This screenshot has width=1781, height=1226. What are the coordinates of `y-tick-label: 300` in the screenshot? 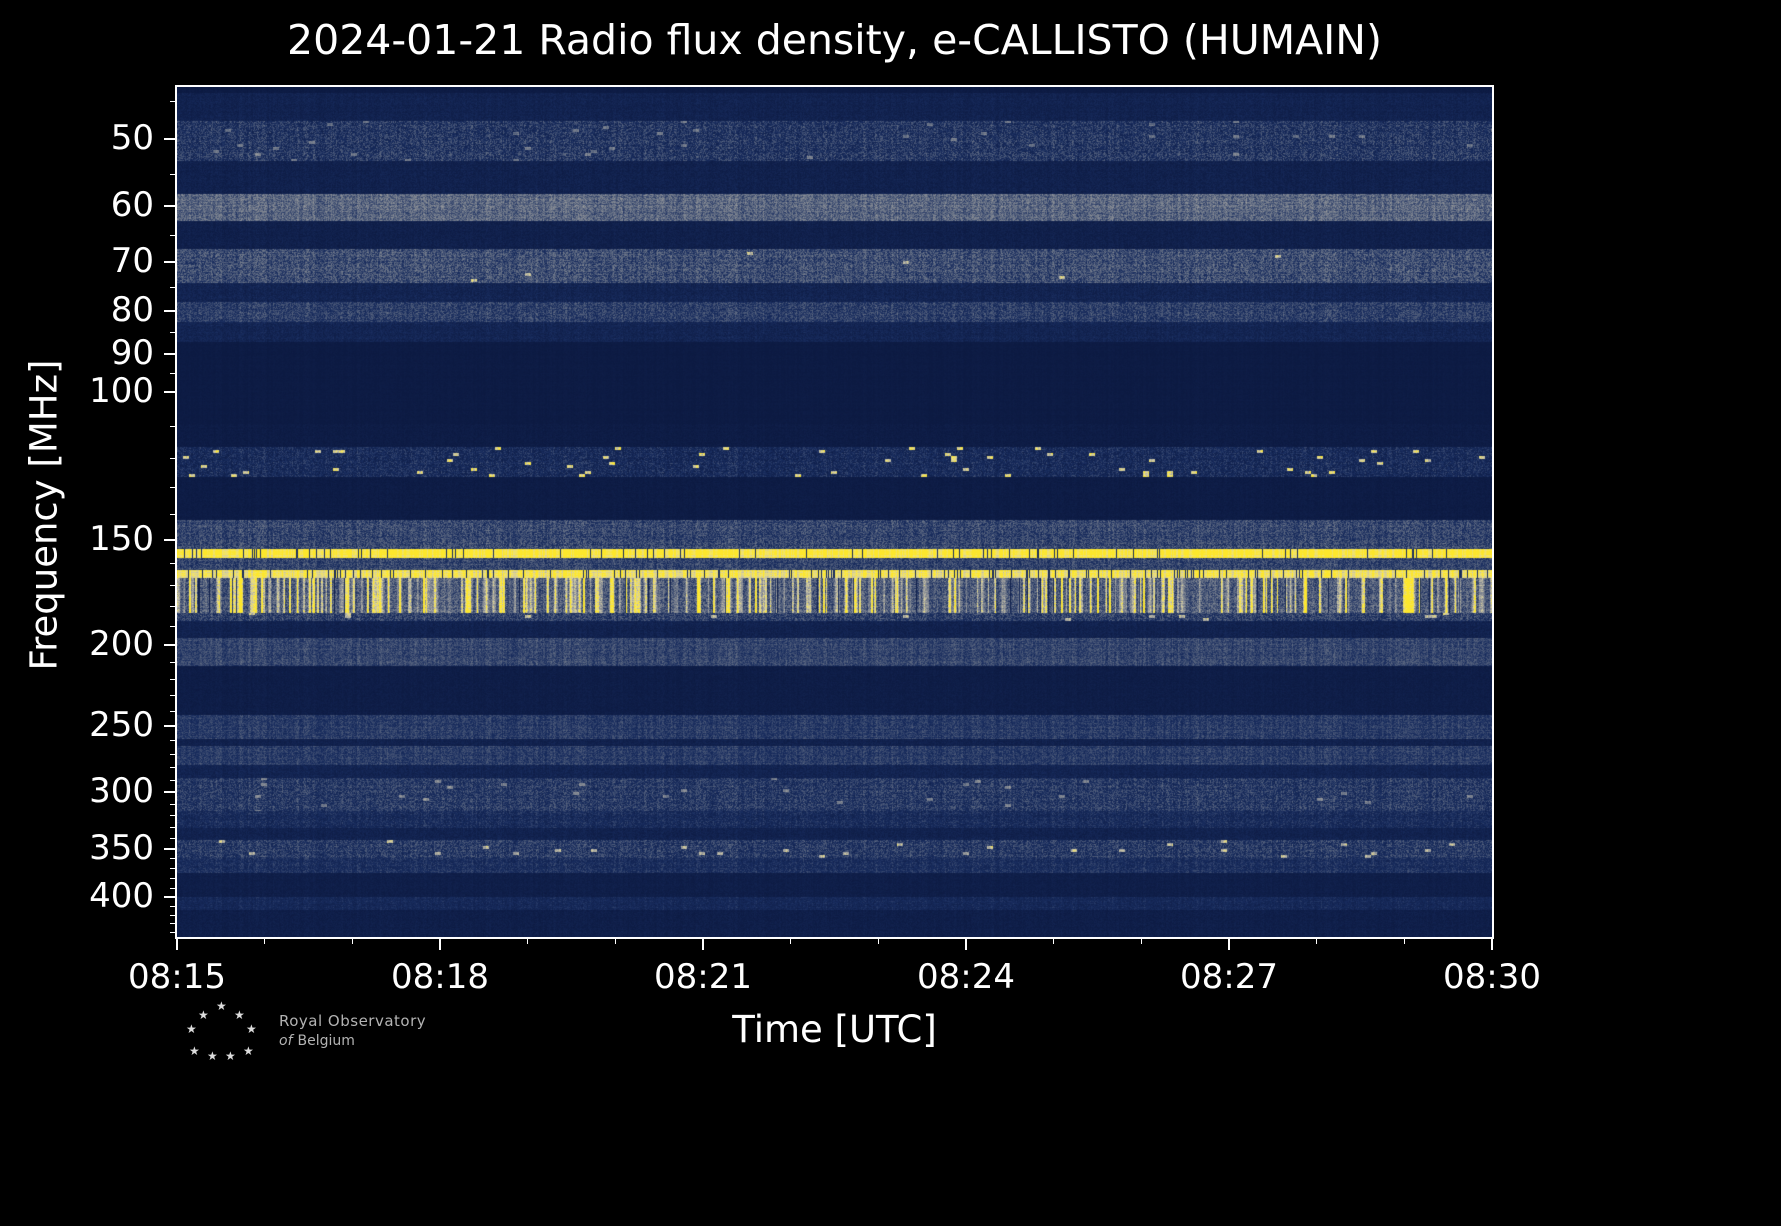 It's located at (121, 791).